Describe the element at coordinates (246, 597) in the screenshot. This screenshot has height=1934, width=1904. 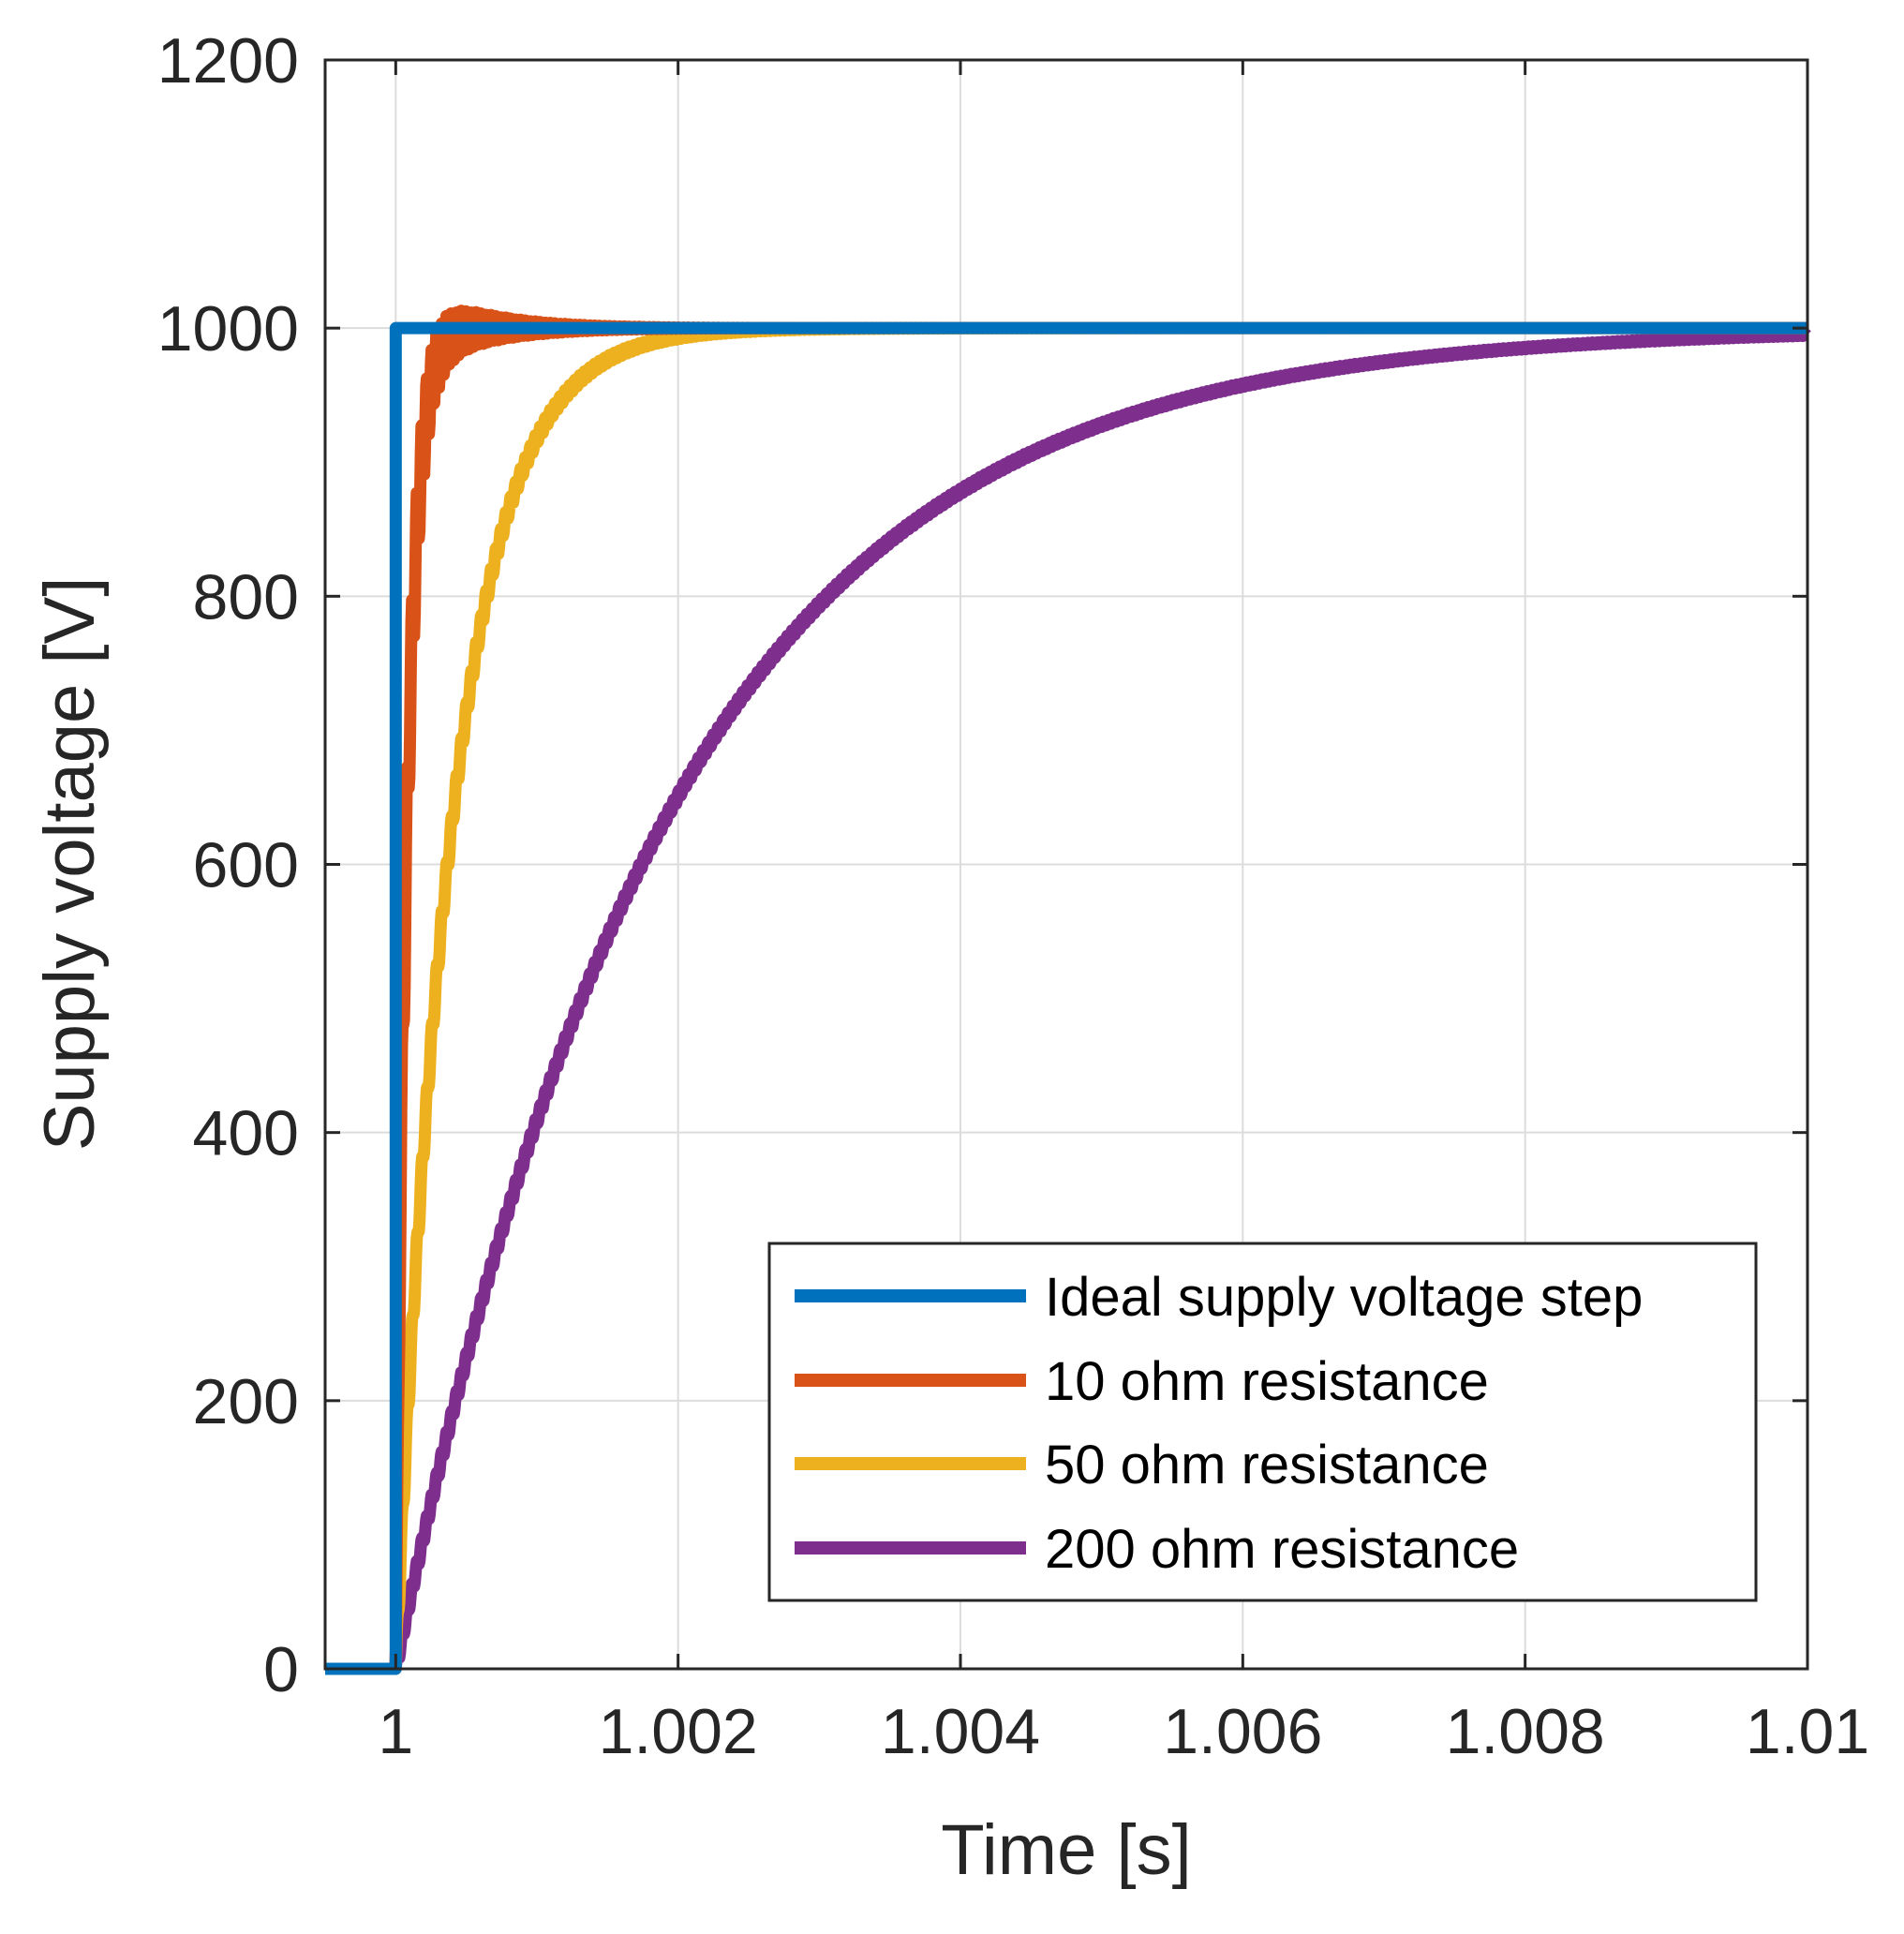
I see `y-tick-label: 800` at that location.